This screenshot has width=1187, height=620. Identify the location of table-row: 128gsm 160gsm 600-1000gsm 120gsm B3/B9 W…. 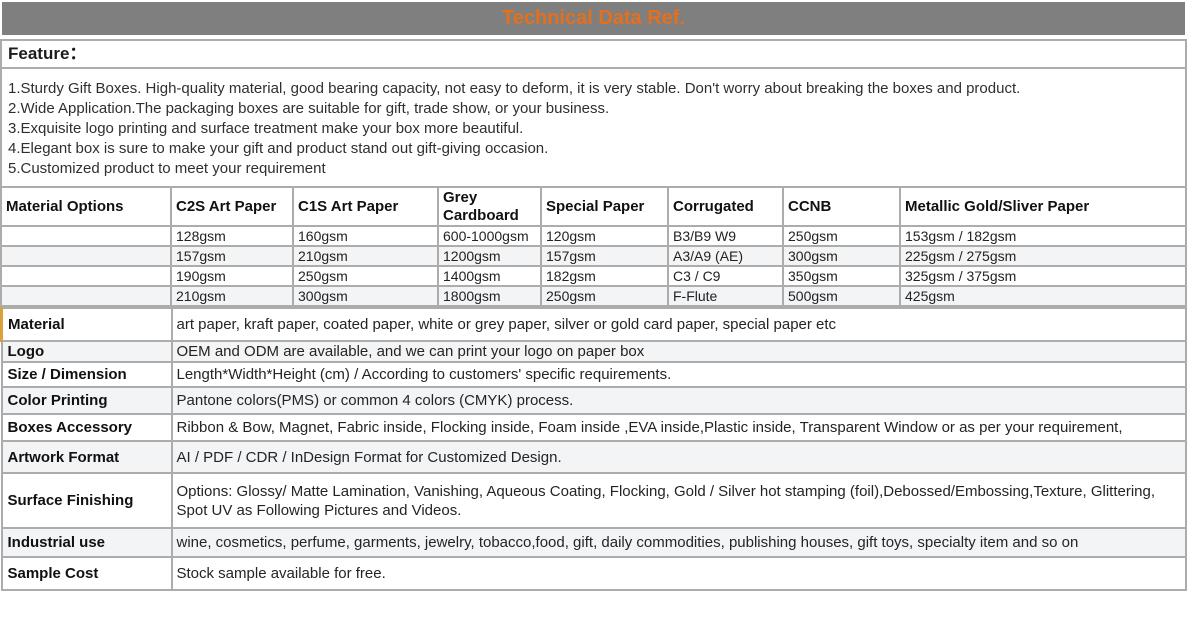
(593, 236).